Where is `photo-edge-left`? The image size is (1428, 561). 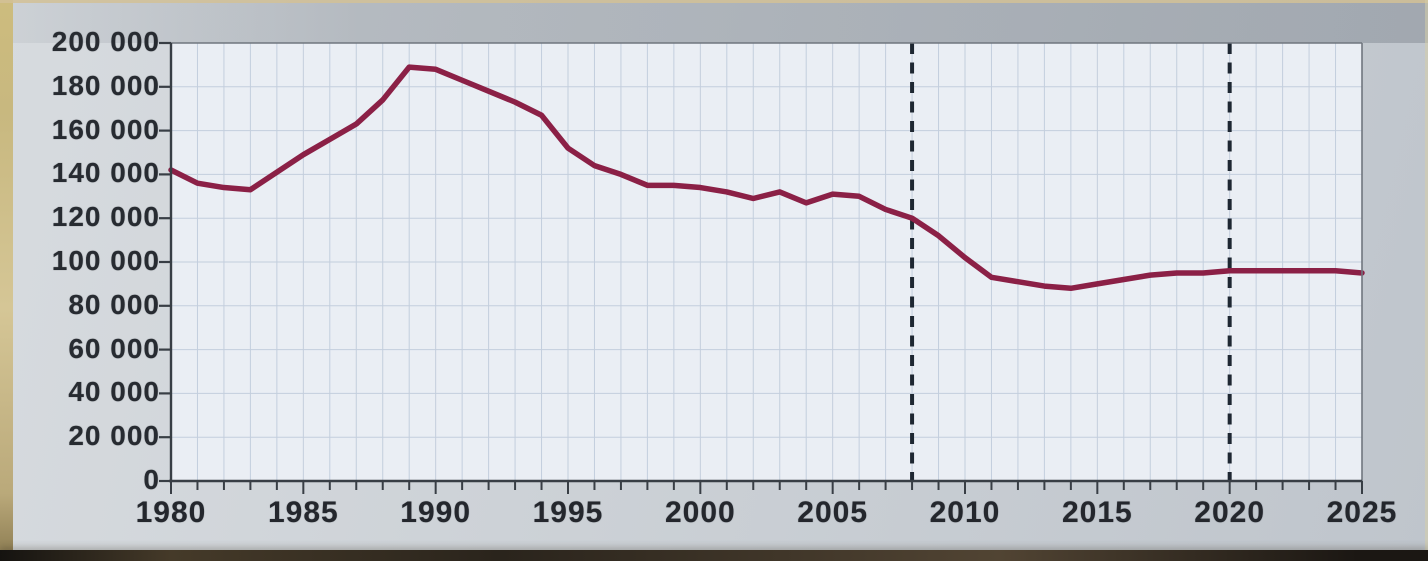 photo-edge-left is located at coordinates (6, 280).